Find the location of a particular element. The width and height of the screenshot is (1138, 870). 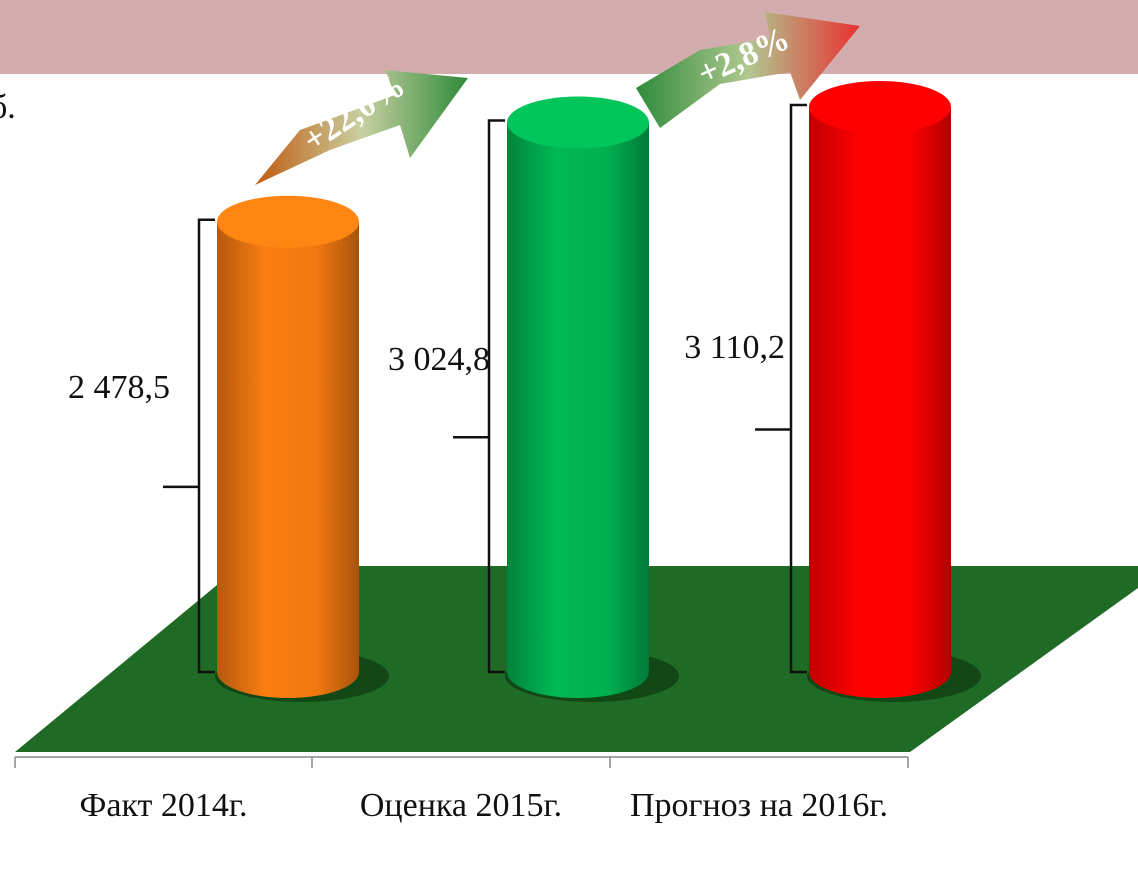

x-tick-label: Прогноз на 2016г. is located at coordinates (759, 805).